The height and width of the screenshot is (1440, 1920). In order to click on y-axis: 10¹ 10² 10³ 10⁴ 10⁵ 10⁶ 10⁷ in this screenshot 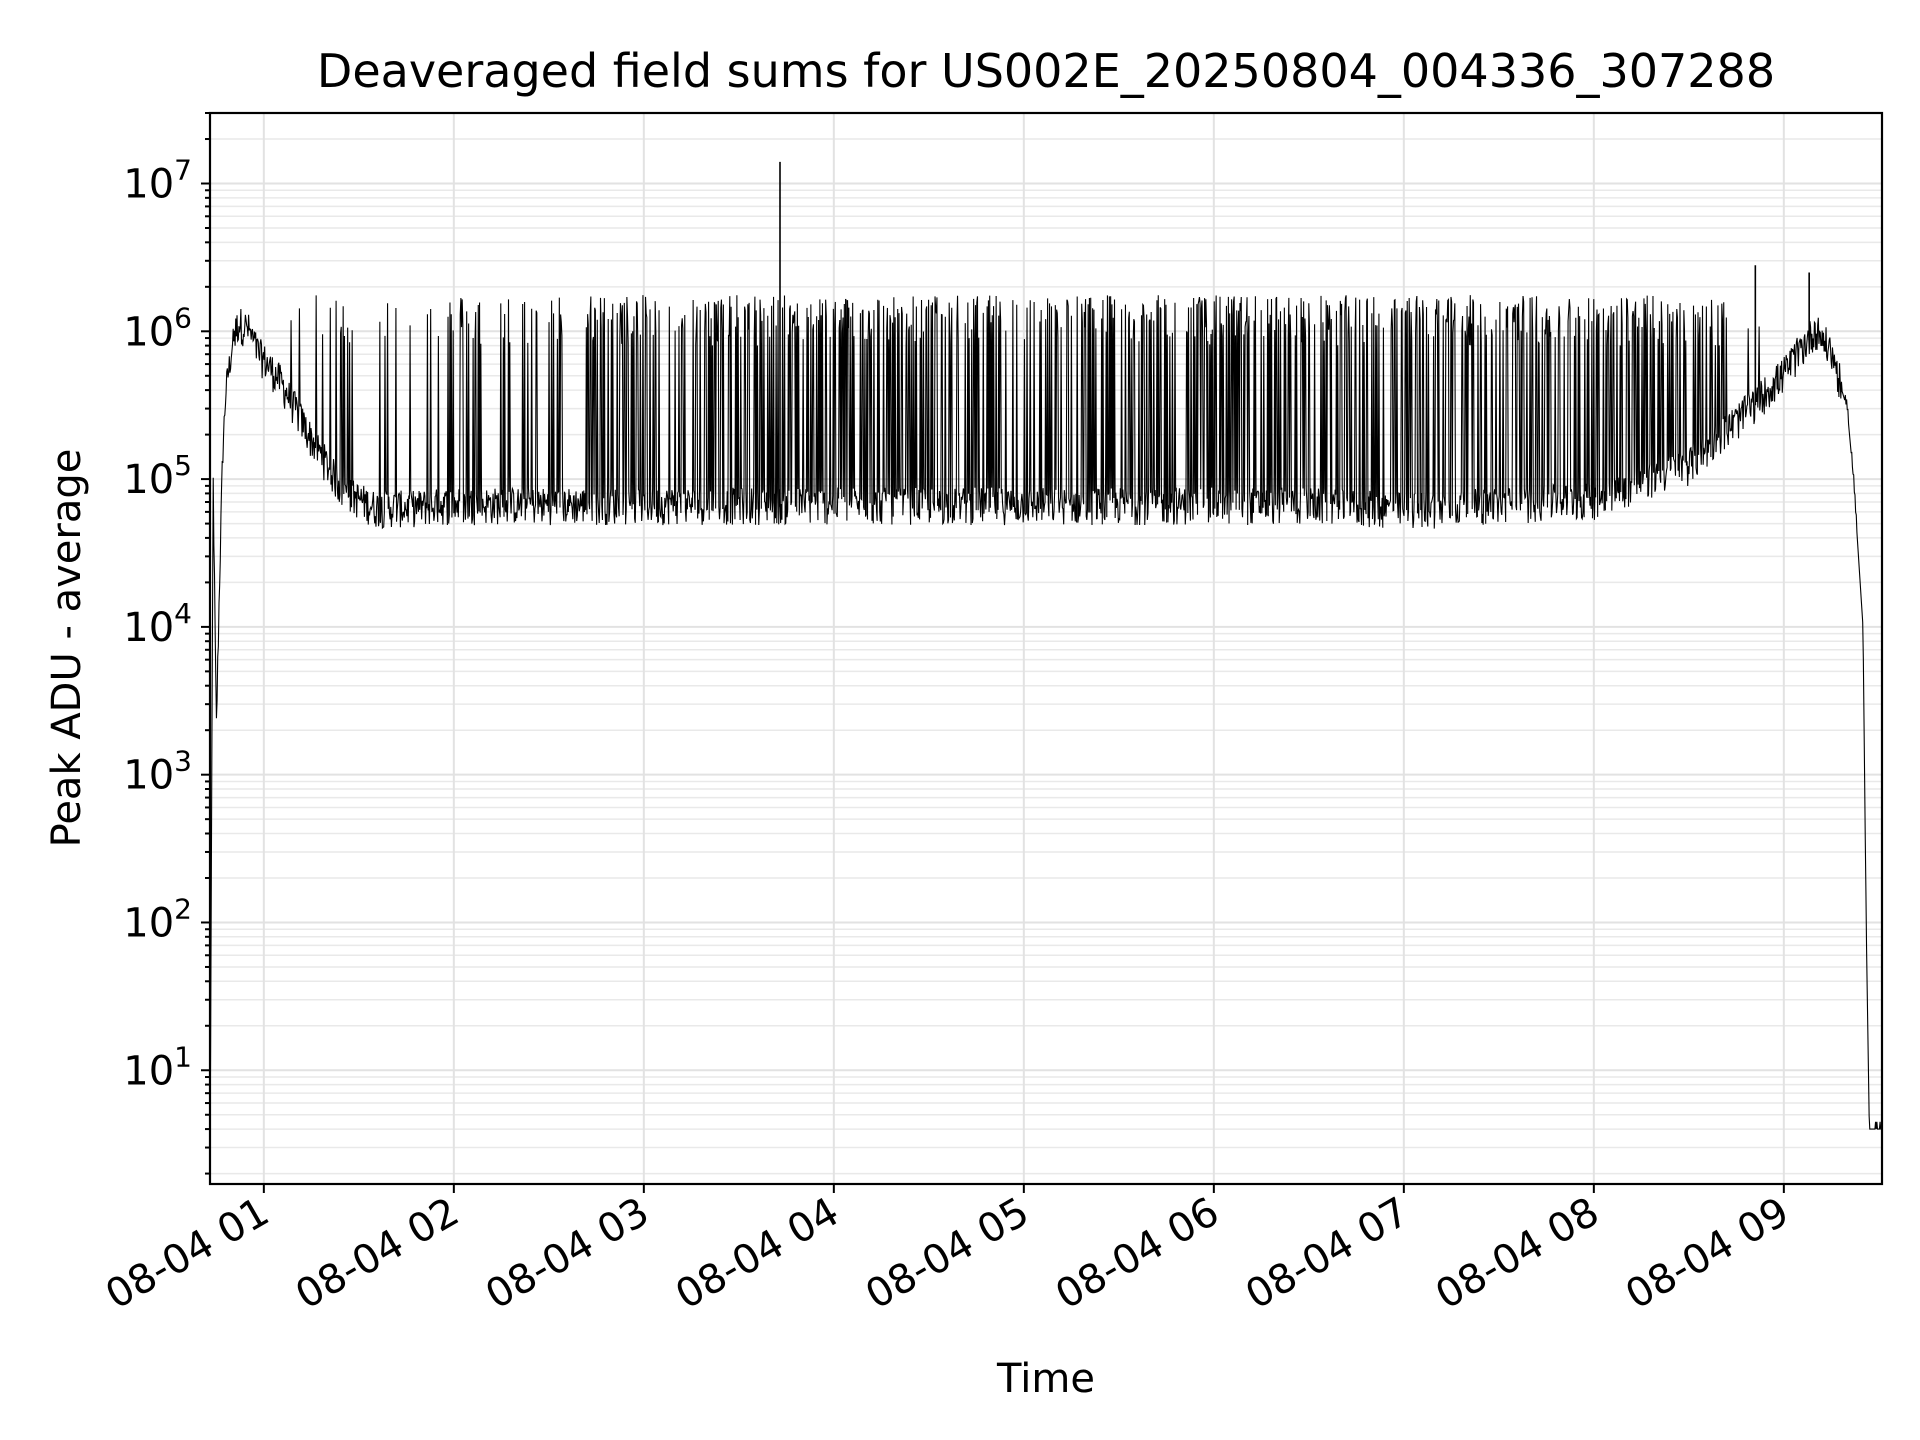, I will do `click(166, 643)`.